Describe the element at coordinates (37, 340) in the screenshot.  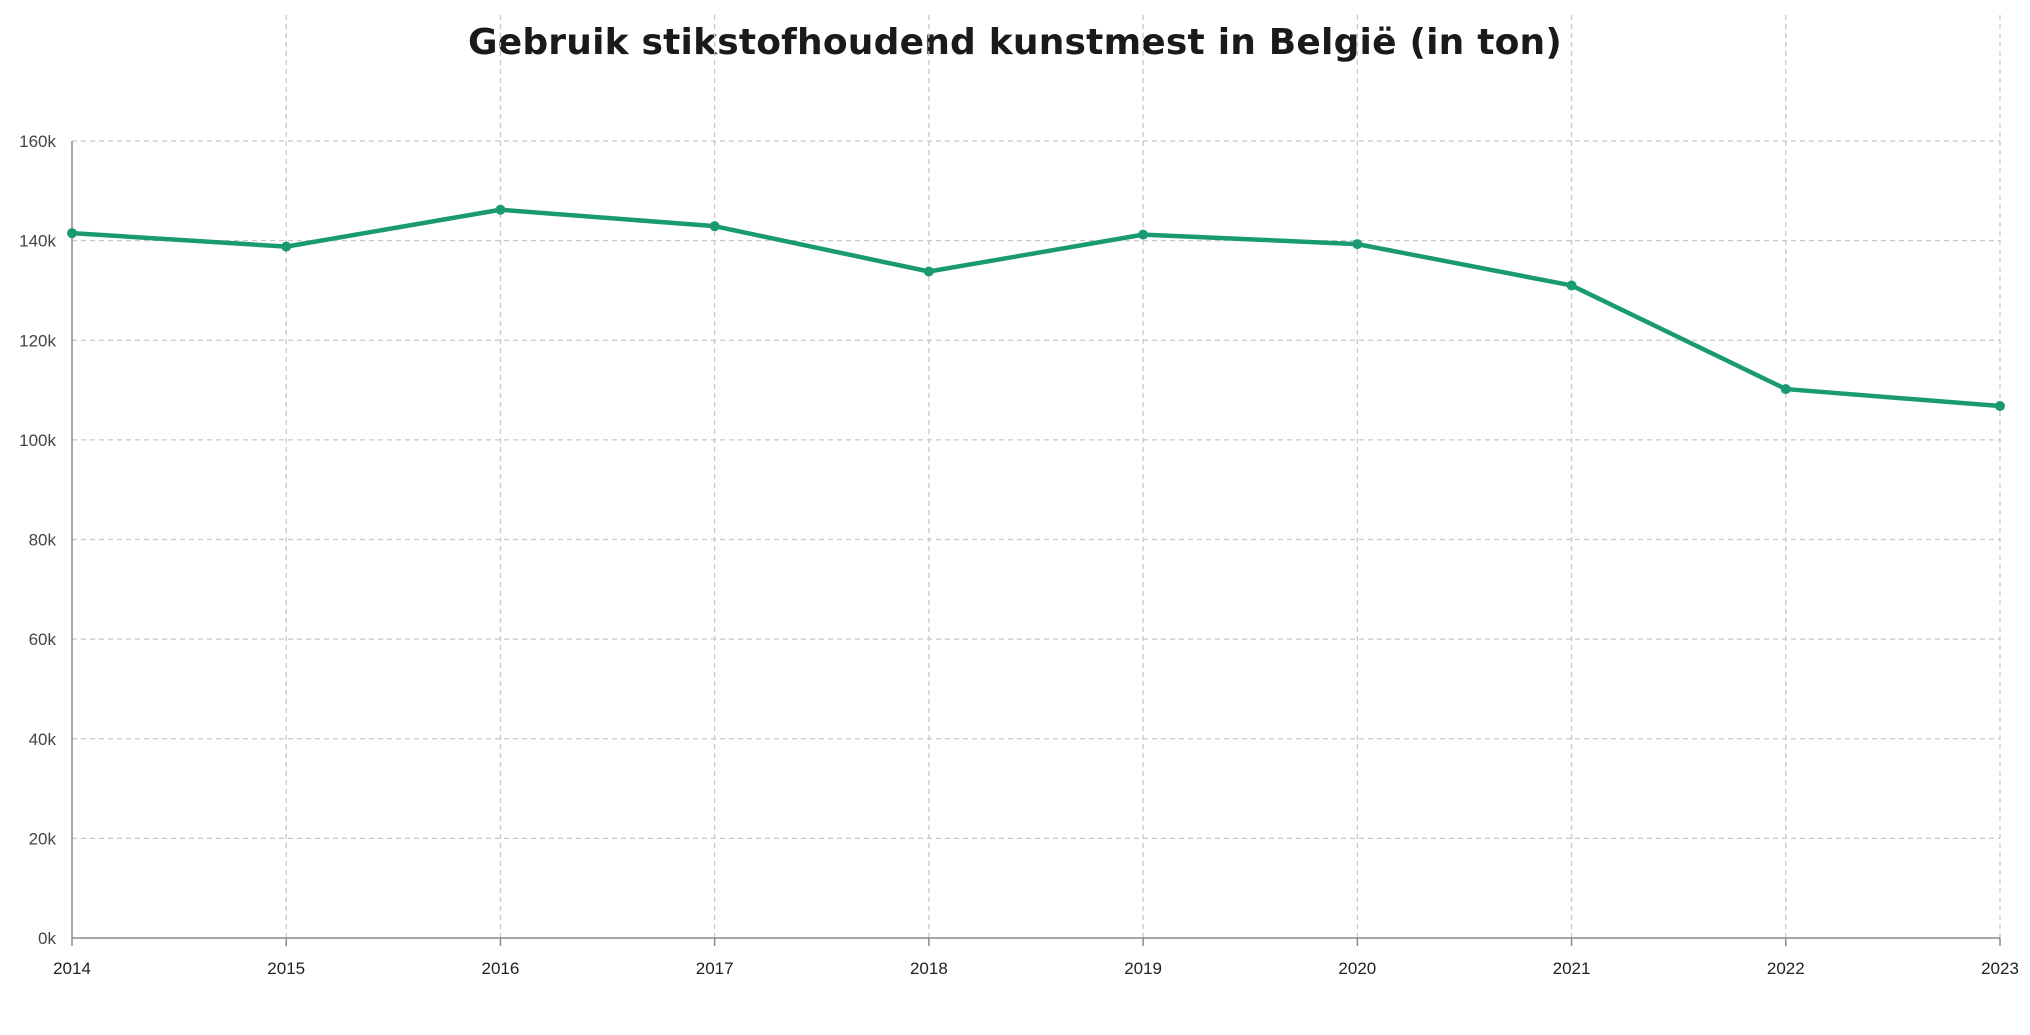
I see `y-tick-label: 120k` at that location.